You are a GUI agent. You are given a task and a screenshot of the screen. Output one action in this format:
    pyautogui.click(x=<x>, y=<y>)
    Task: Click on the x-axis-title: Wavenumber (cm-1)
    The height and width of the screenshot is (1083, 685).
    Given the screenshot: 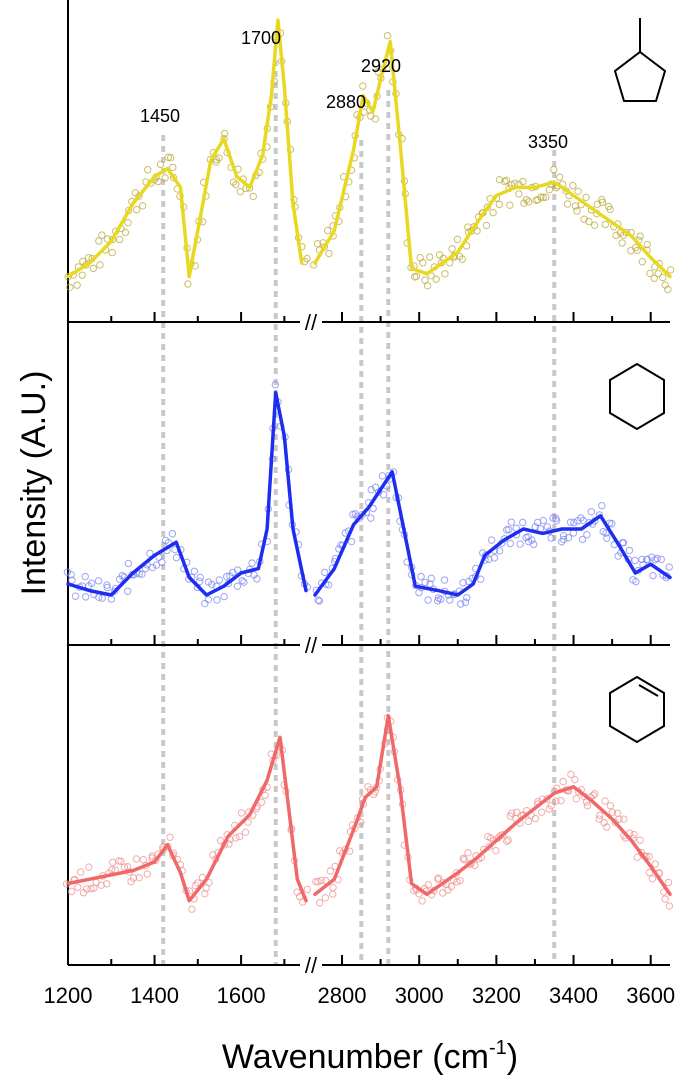 What is the action you would take?
    pyautogui.click(x=370, y=1056)
    